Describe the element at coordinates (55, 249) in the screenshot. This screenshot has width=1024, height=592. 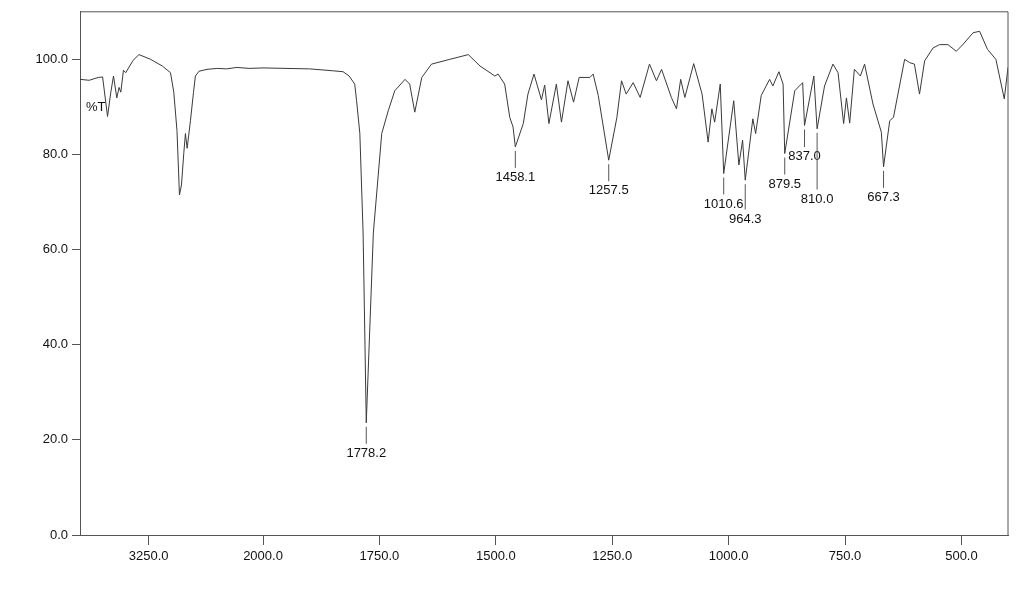
I see `y-tick-label: 60.0` at that location.